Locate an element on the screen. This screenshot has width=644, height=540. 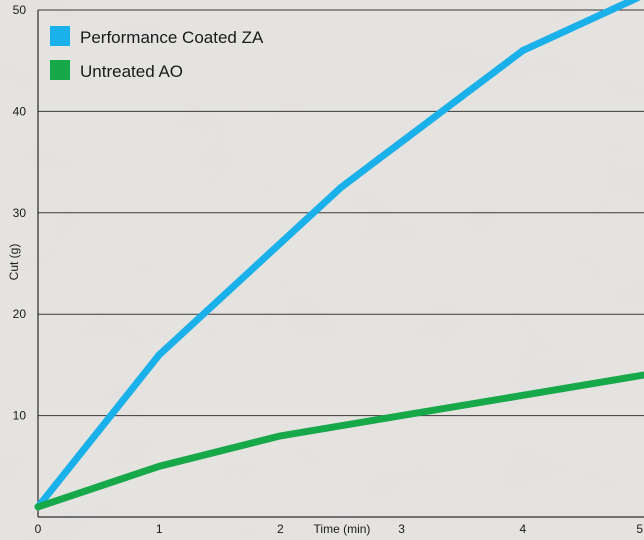
y-tick-label: 10 is located at coordinates (20, 416).